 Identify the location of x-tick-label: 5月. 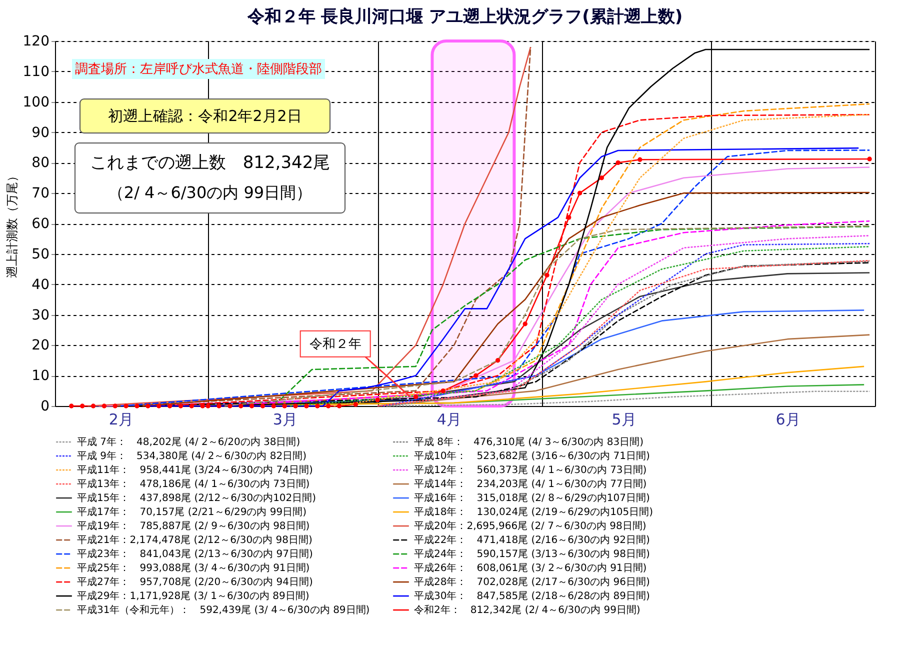
(624, 419).